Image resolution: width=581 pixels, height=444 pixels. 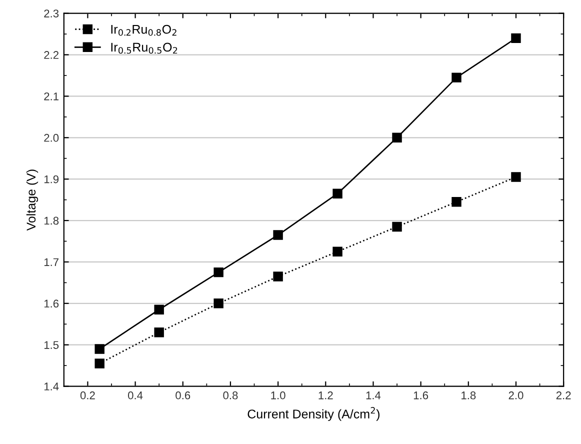 What do you see at coordinates (183, 395) in the screenshot?
I see `x-tick-label: 0.6` at bounding box center [183, 395].